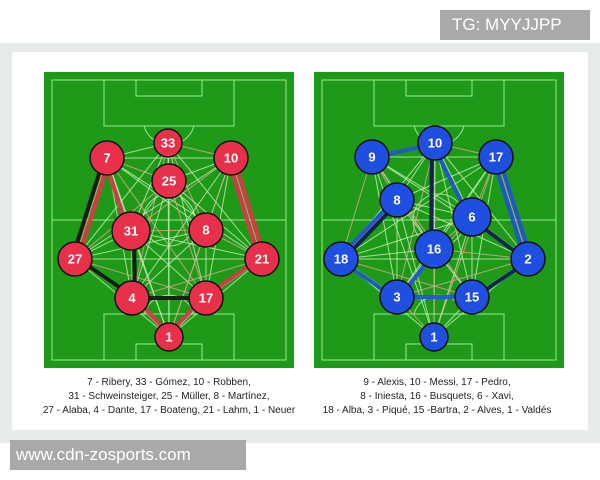 The image size is (600, 480). I want to click on player-number: 33, so click(168, 143).